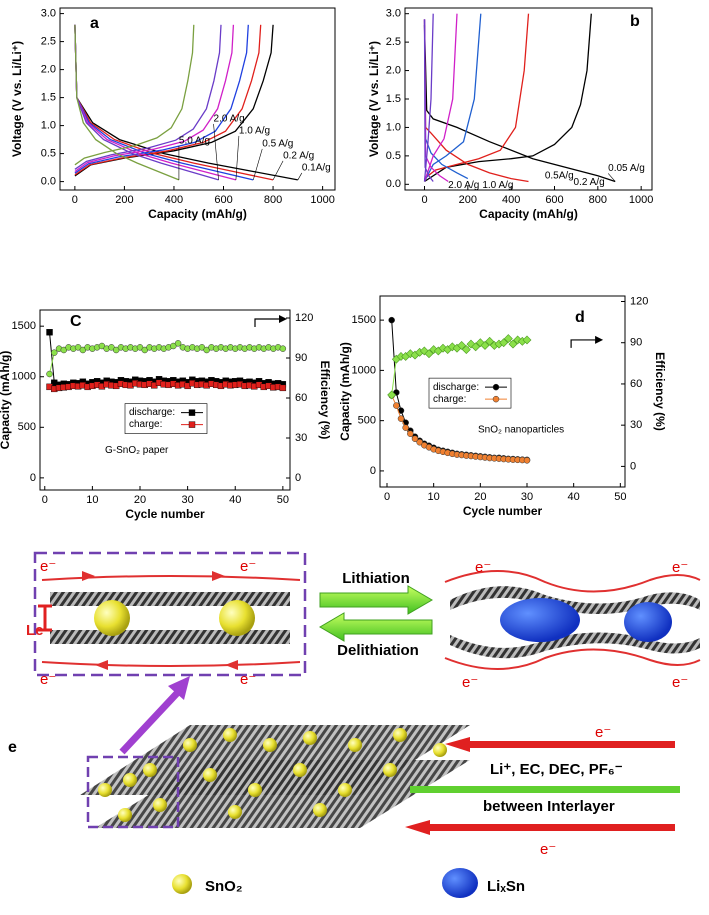 Image resolution: width=709 pixels, height=915 pixels. Describe the element at coordinates (301, 358) in the screenshot. I see `y2-tick-label: 90` at that location.